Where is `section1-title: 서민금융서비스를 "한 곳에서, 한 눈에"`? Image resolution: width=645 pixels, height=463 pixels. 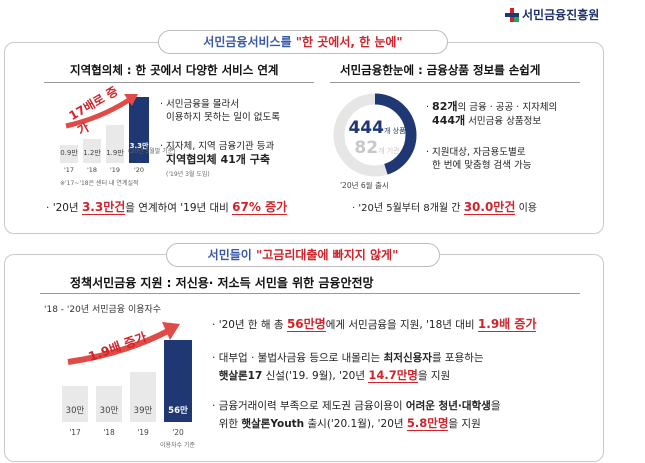 section1-title: 서민금융서비스를 "한 곳에서, 한 눈에" is located at coordinates (303, 42).